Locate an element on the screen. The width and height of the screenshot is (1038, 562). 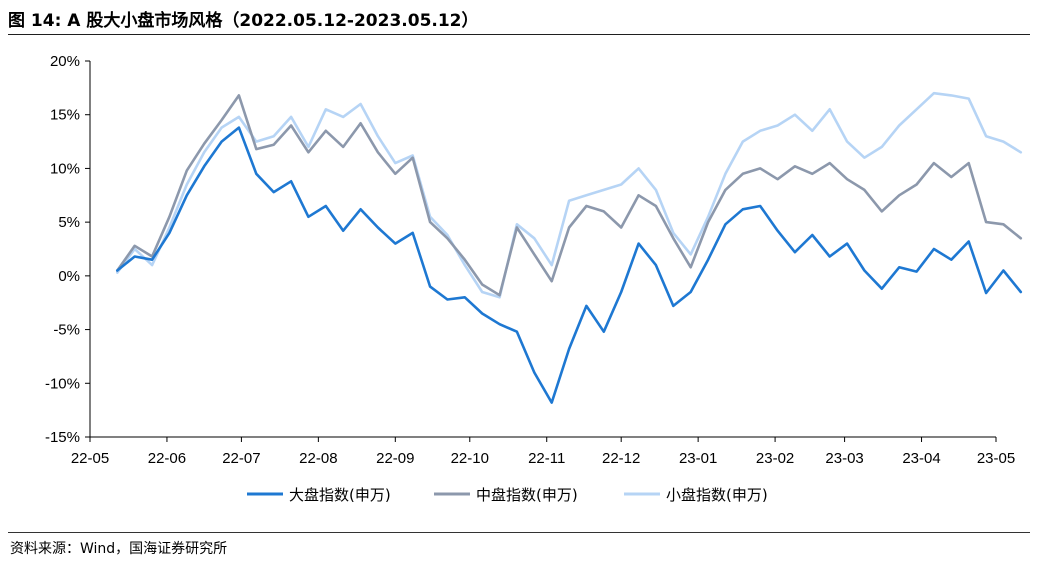
x-tick-label: 23-05 is located at coordinates (996, 458).